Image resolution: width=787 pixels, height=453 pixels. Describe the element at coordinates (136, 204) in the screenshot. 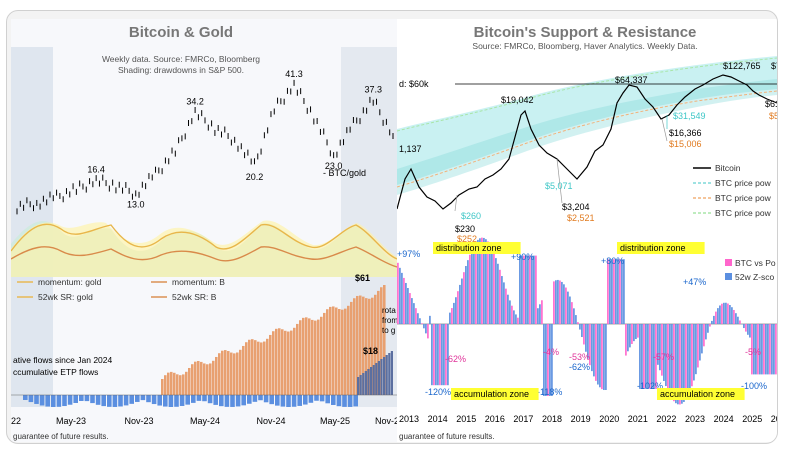

I see `ratio-peak-label: 13.0` at that location.